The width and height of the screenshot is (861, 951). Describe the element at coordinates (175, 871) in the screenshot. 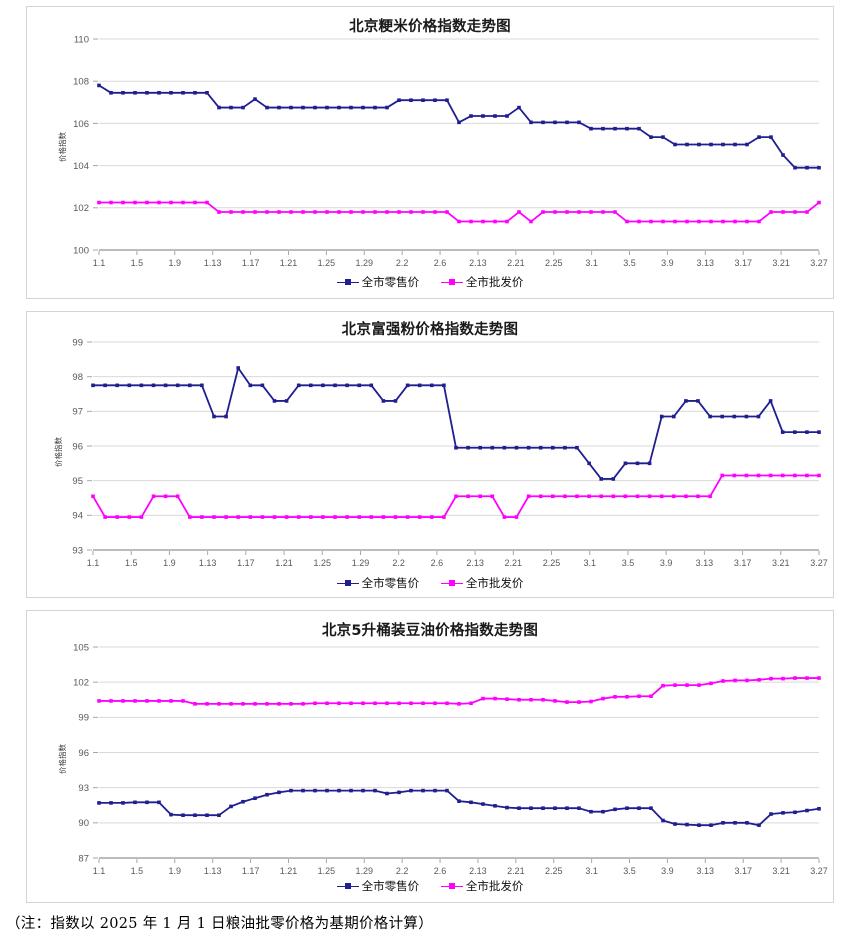

I see `x-axis-tick-label: 1.9` at that location.